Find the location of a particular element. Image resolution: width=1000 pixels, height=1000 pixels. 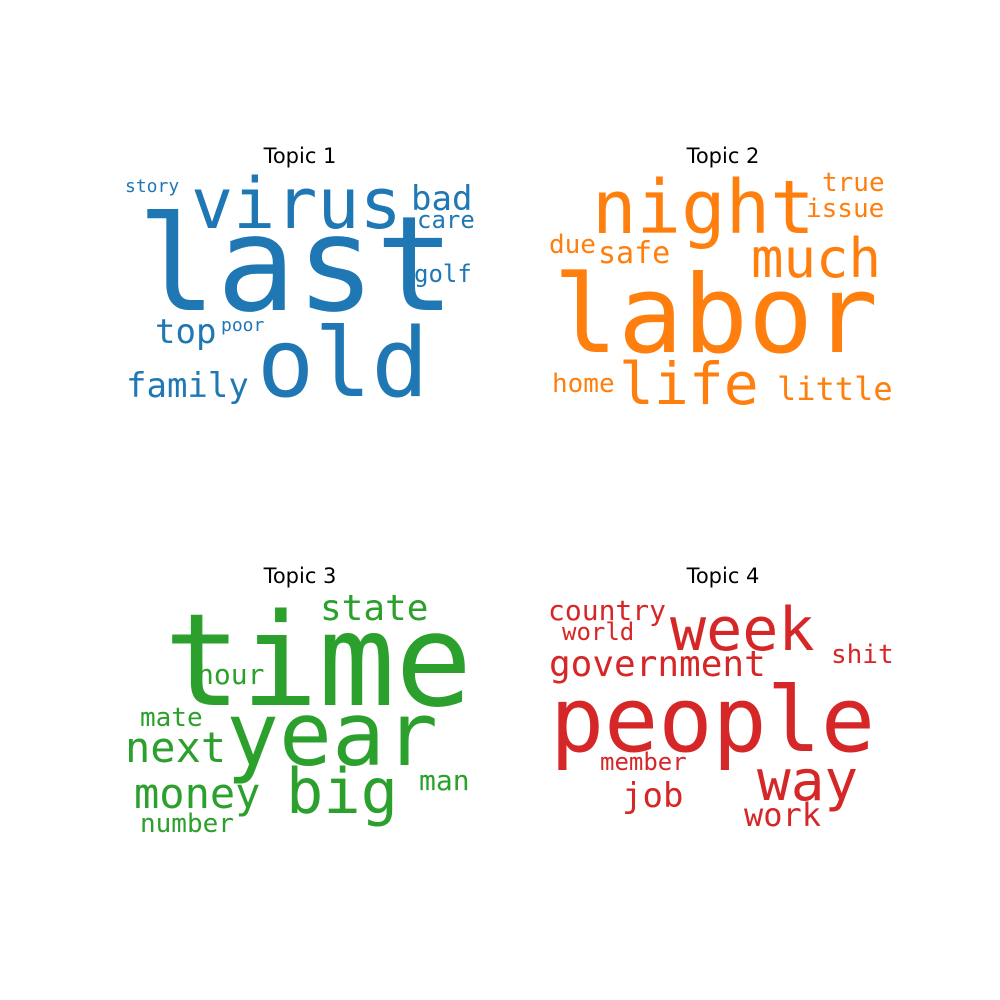

topic-3-title: Topic 3 is located at coordinates (300, 576).